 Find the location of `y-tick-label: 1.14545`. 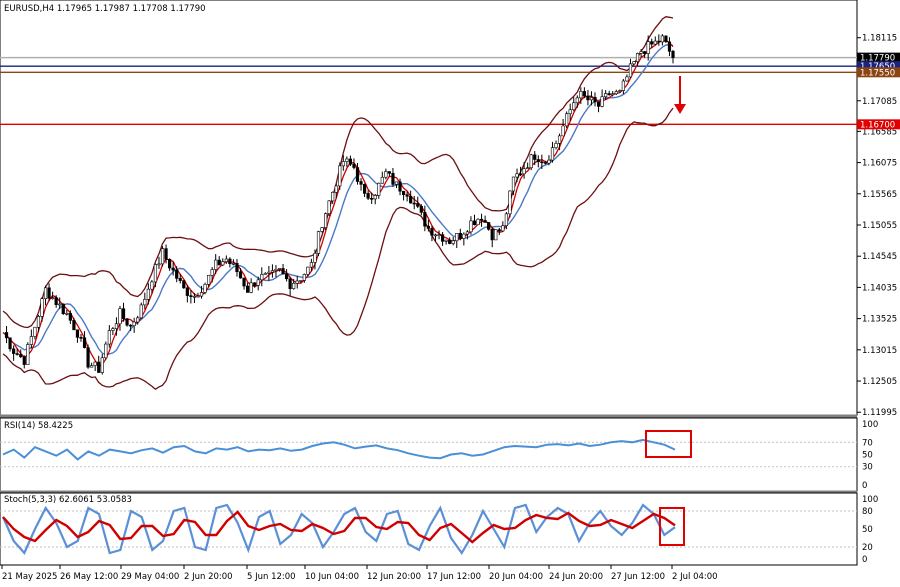

y-tick-label: 1.14545 is located at coordinates (879, 257).